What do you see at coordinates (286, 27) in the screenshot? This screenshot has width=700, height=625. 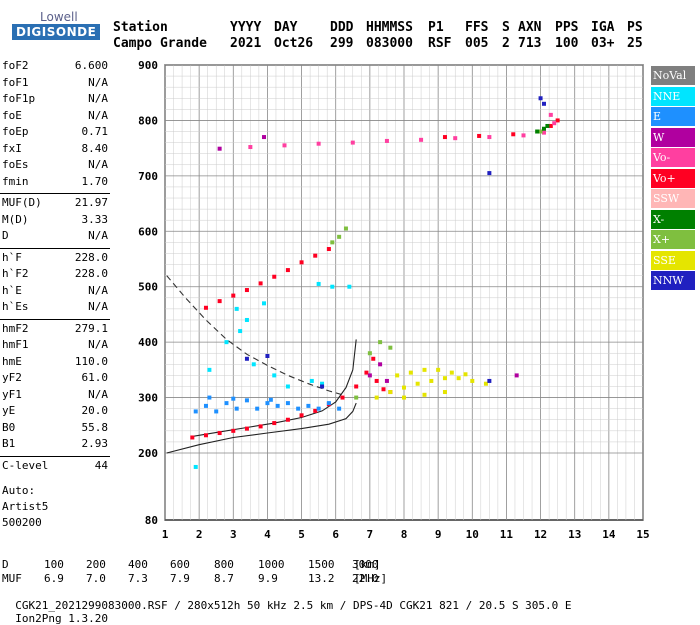 I see `header-label-2: DAY` at bounding box center [286, 27].